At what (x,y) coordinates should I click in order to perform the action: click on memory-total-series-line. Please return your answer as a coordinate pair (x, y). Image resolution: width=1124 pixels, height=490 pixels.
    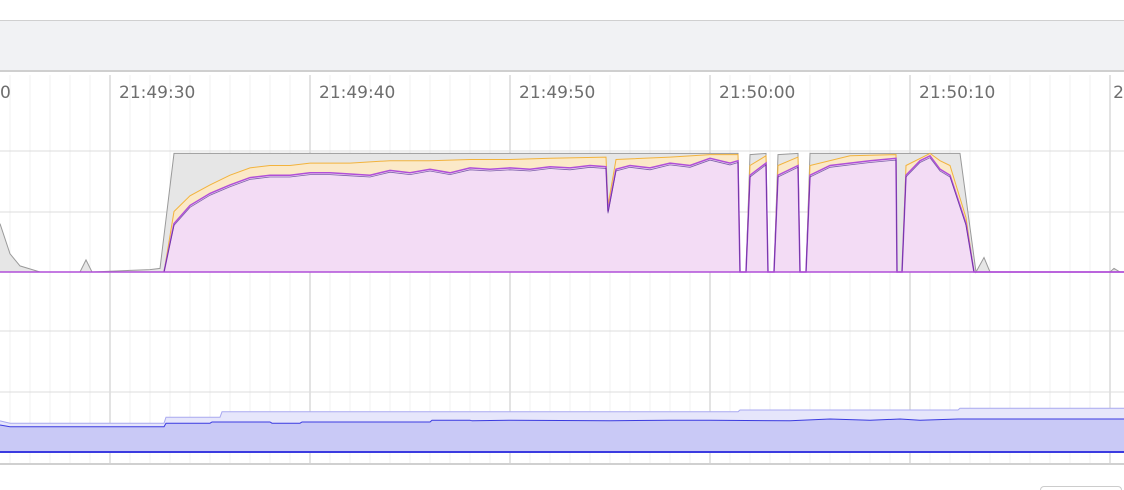
    Looking at the image, I should click on (562, 415).